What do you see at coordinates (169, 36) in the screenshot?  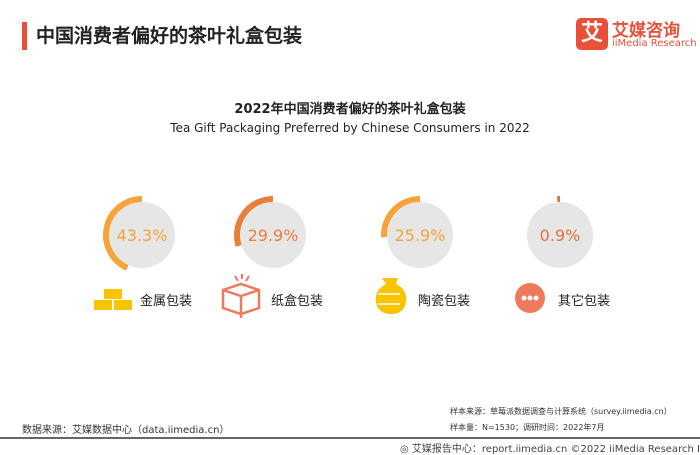 I see `page-title: 中国消费者偏好的茶叶礼盒包装` at bounding box center [169, 36].